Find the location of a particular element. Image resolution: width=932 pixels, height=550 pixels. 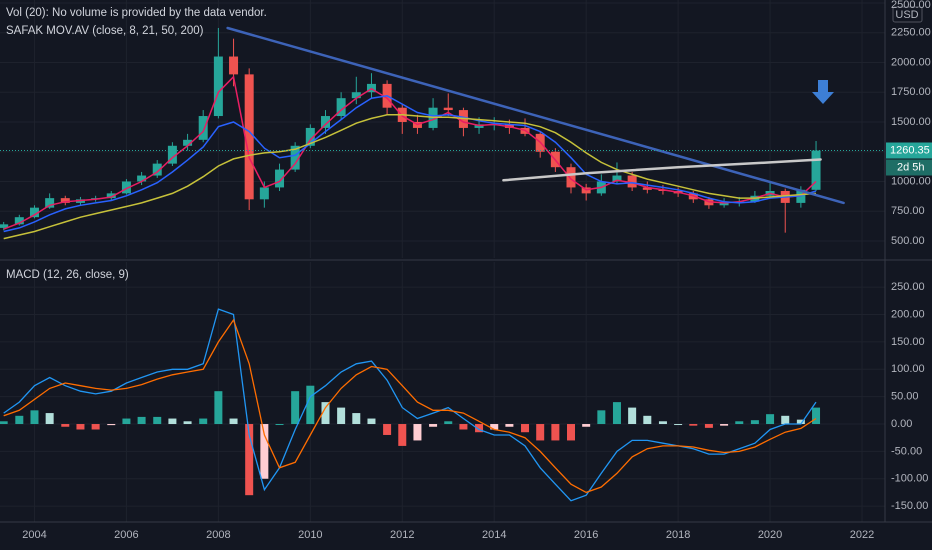

arrow-annotation is located at coordinates (823, 92).